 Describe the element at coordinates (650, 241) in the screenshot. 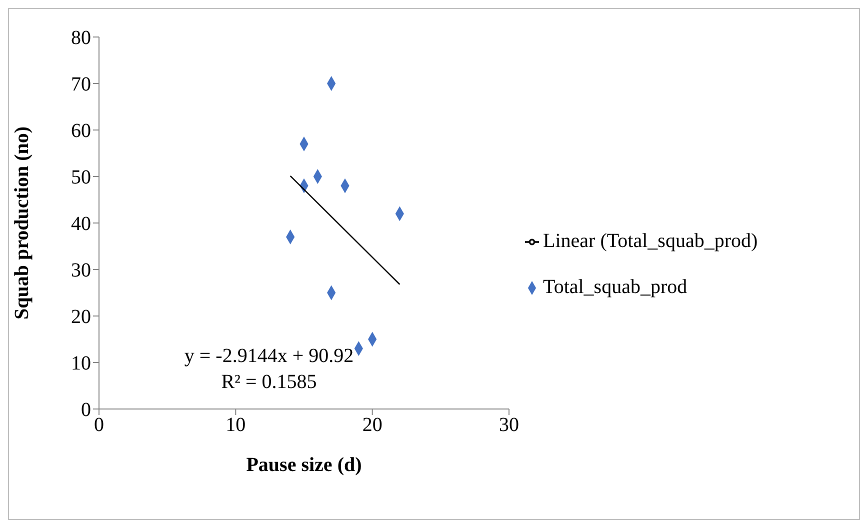

I see `legend-label: Linear (Total_squab_prod)` at that location.